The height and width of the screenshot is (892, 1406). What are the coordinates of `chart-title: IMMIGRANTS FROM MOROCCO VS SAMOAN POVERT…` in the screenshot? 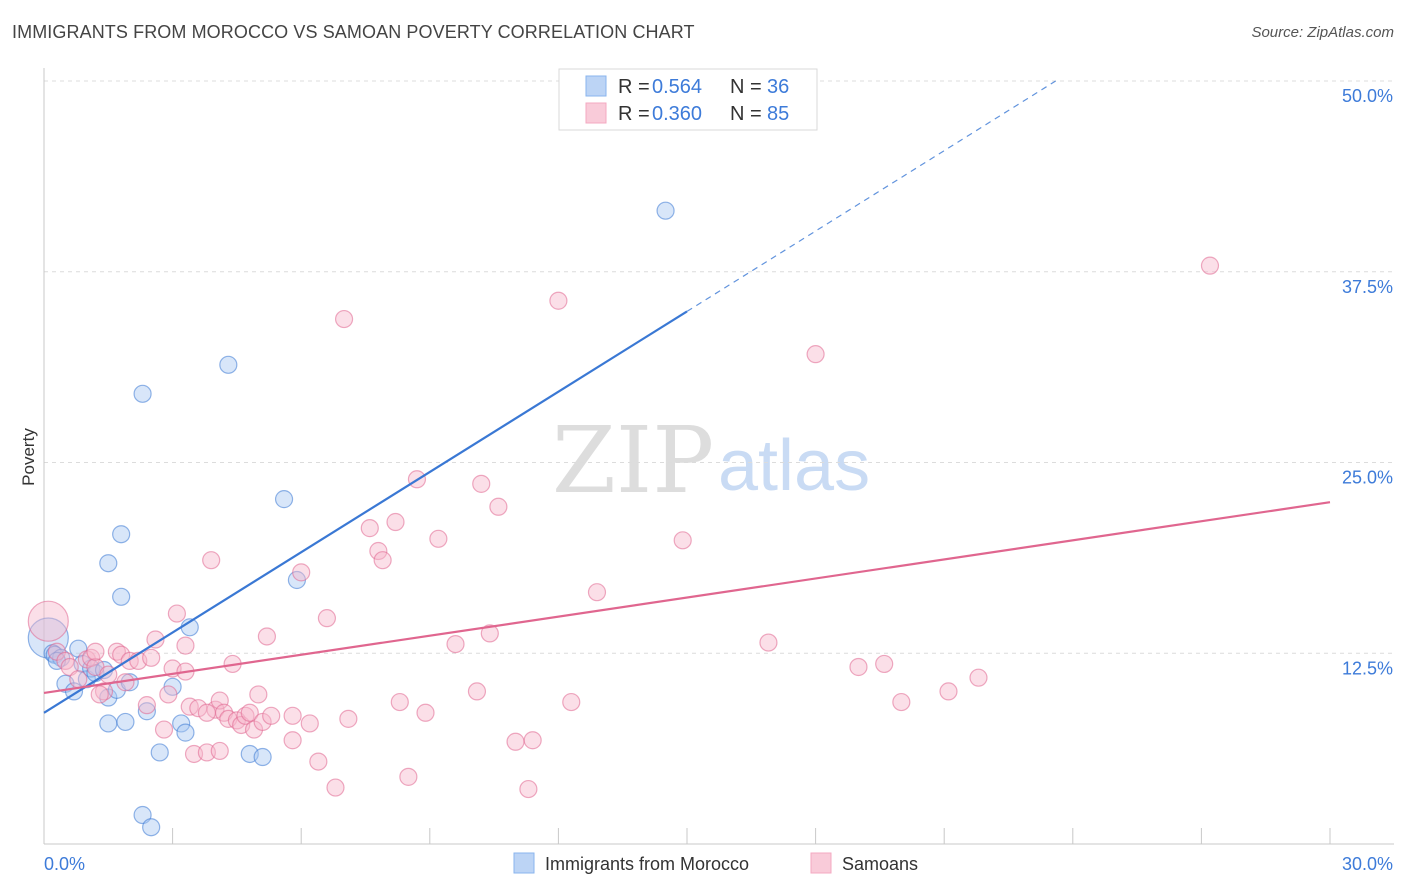 It's located at (353, 32).